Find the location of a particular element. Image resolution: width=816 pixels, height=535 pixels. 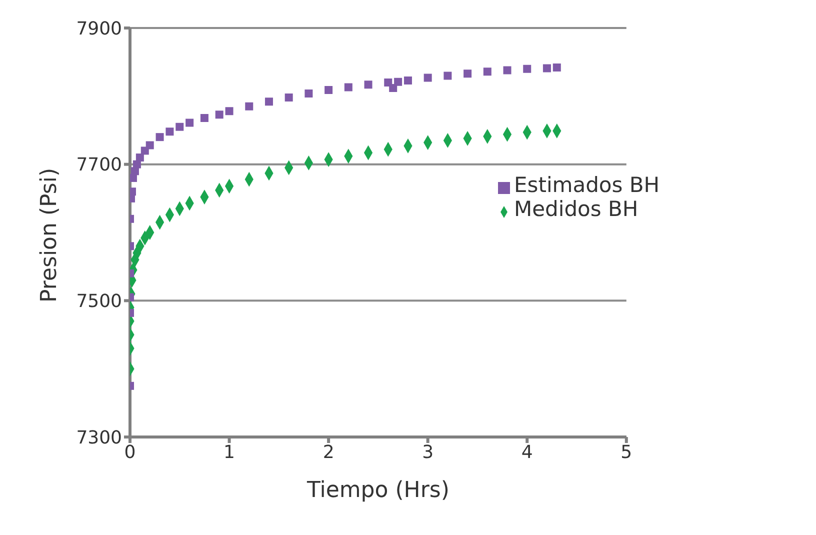

x-tick-label: 3 is located at coordinates (428, 452).